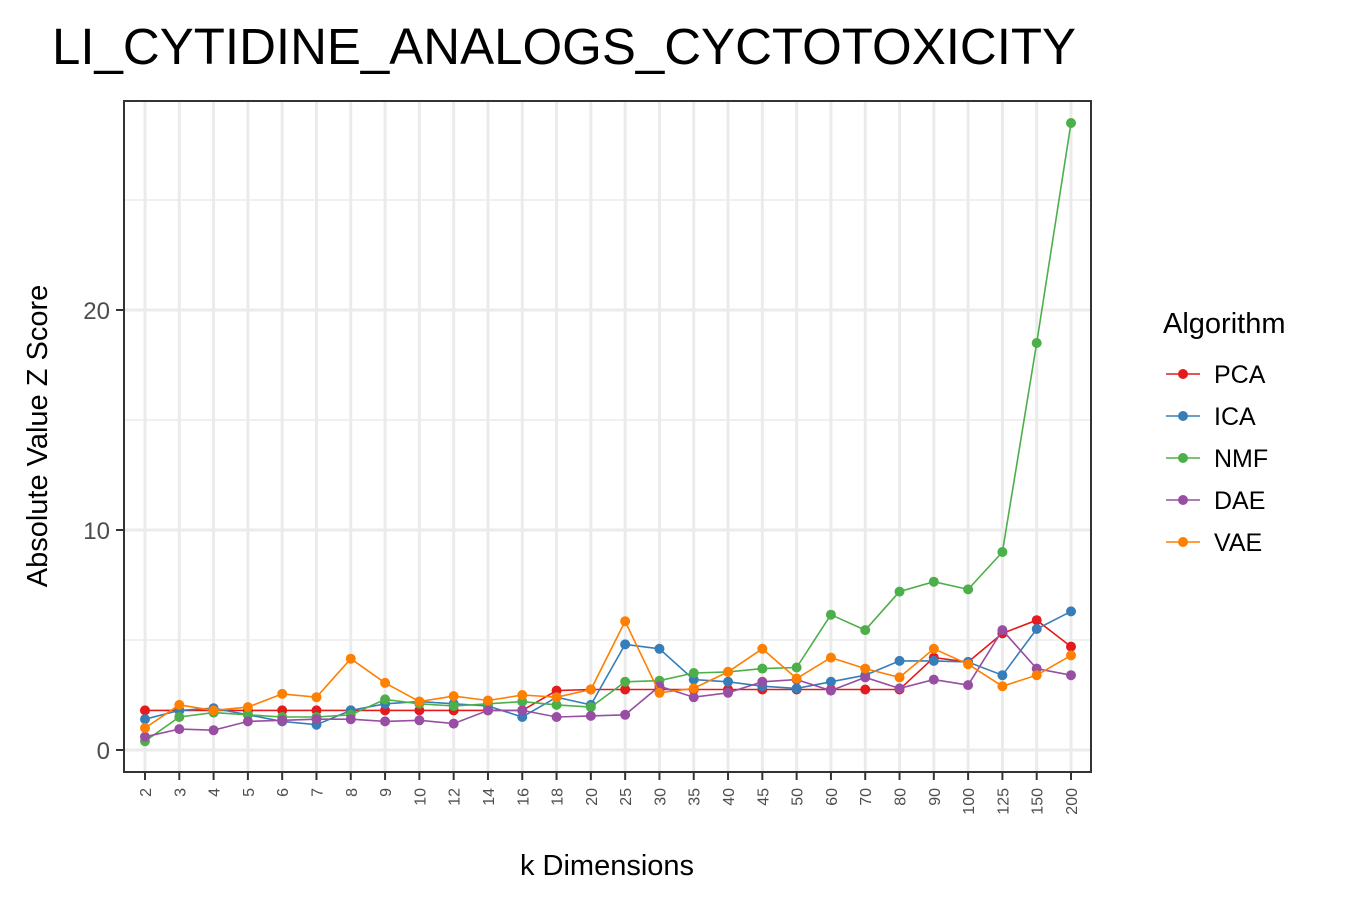  Describe the element at coordinates (798, 797) in the screenshot. I see `x-tick-label: 50` at that location.